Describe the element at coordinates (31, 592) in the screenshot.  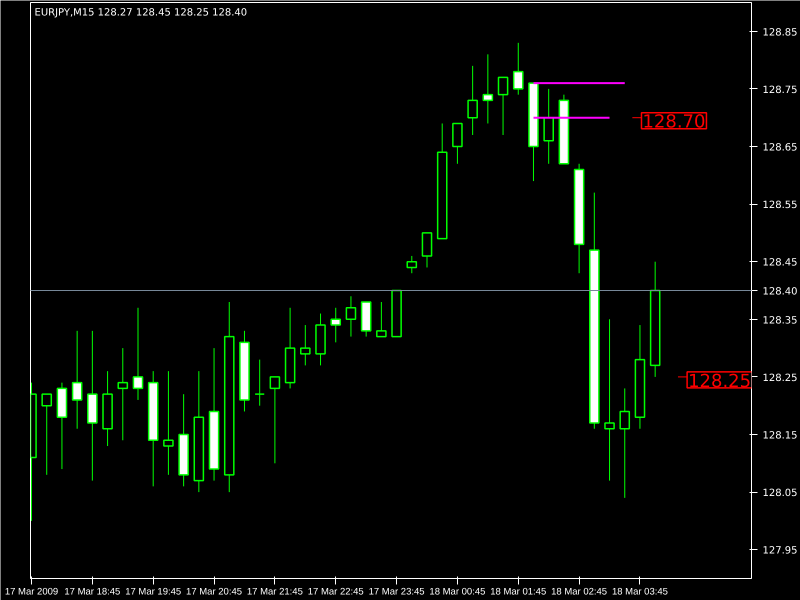
I see `x-tick-label: 17 Mar 2009` at that location.